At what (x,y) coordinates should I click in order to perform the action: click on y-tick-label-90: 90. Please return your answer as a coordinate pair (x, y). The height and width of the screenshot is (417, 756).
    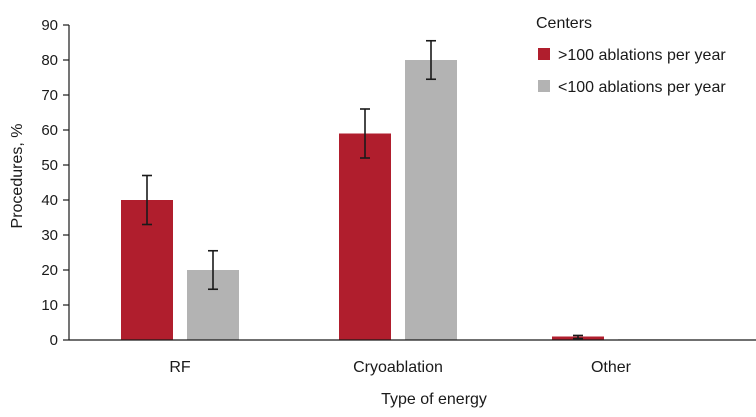
    Looking at the image, I should click on (49, 25).